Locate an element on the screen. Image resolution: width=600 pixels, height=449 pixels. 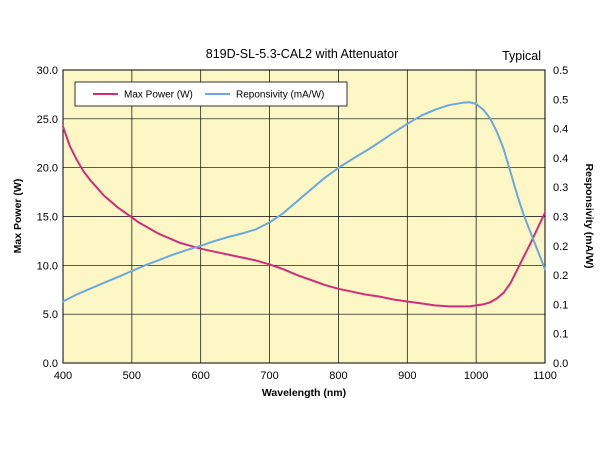
legend-label-responsivity: Reponsivity (mA/W) is located at coordinates (280, 95).